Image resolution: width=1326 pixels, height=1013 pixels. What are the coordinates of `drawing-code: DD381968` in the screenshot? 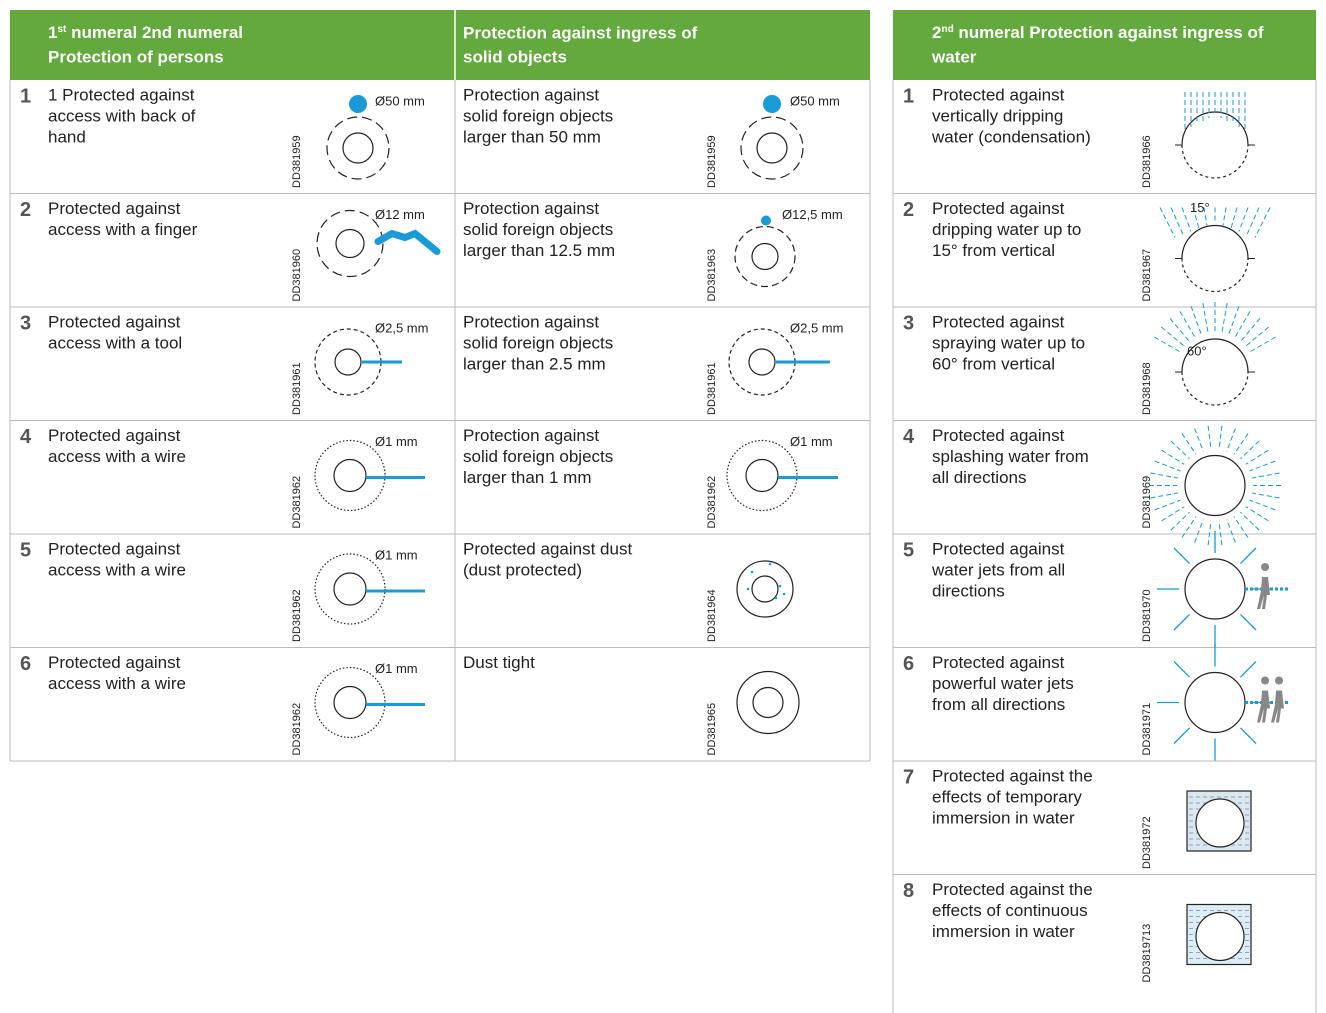 It's located at (1147, 388).